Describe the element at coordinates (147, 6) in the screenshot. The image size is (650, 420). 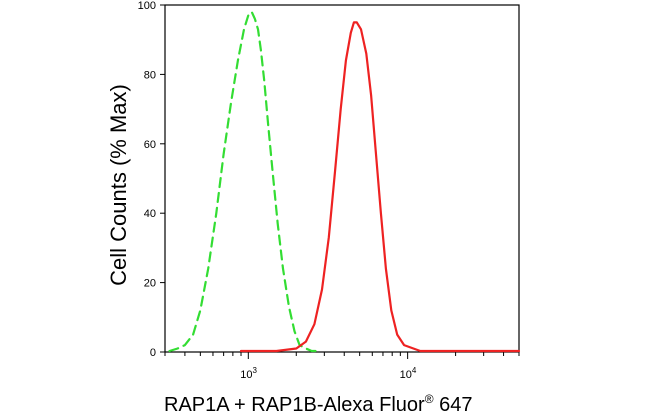
I see `y-tick-label: 100` at that location.